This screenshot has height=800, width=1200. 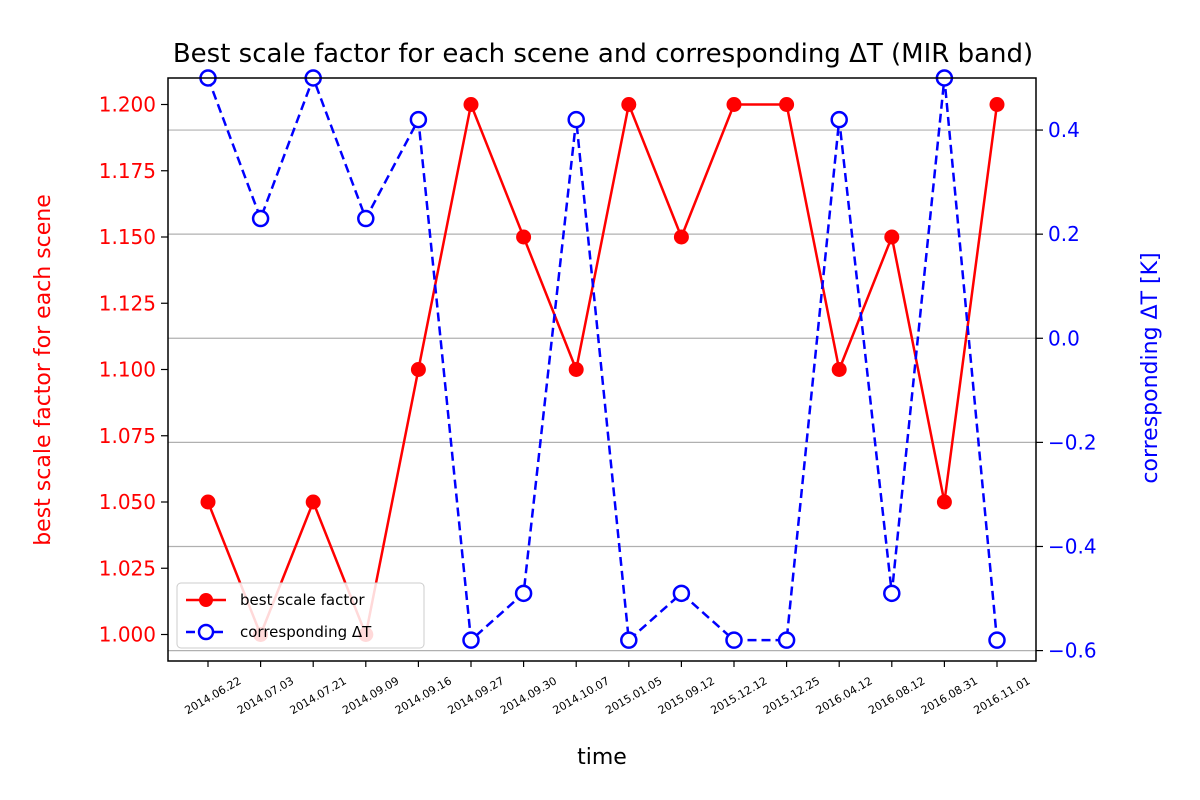 I want to click on x-tick-label: 2014.06.22, so click(x=212, y=695).